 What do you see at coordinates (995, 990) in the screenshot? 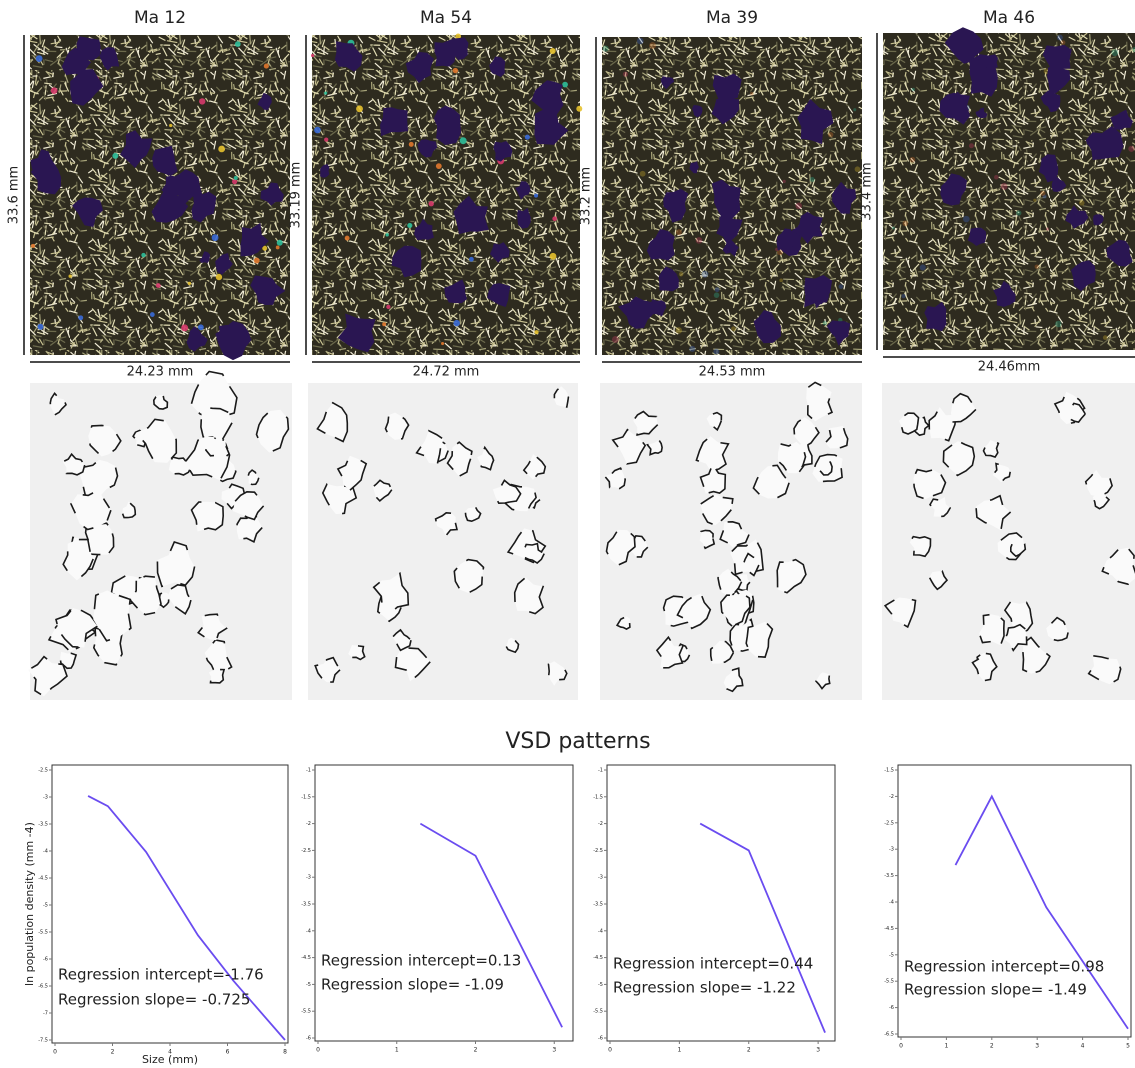
I see `regression-note: Regression slope= -1.49` at bounding box center [995, 990].